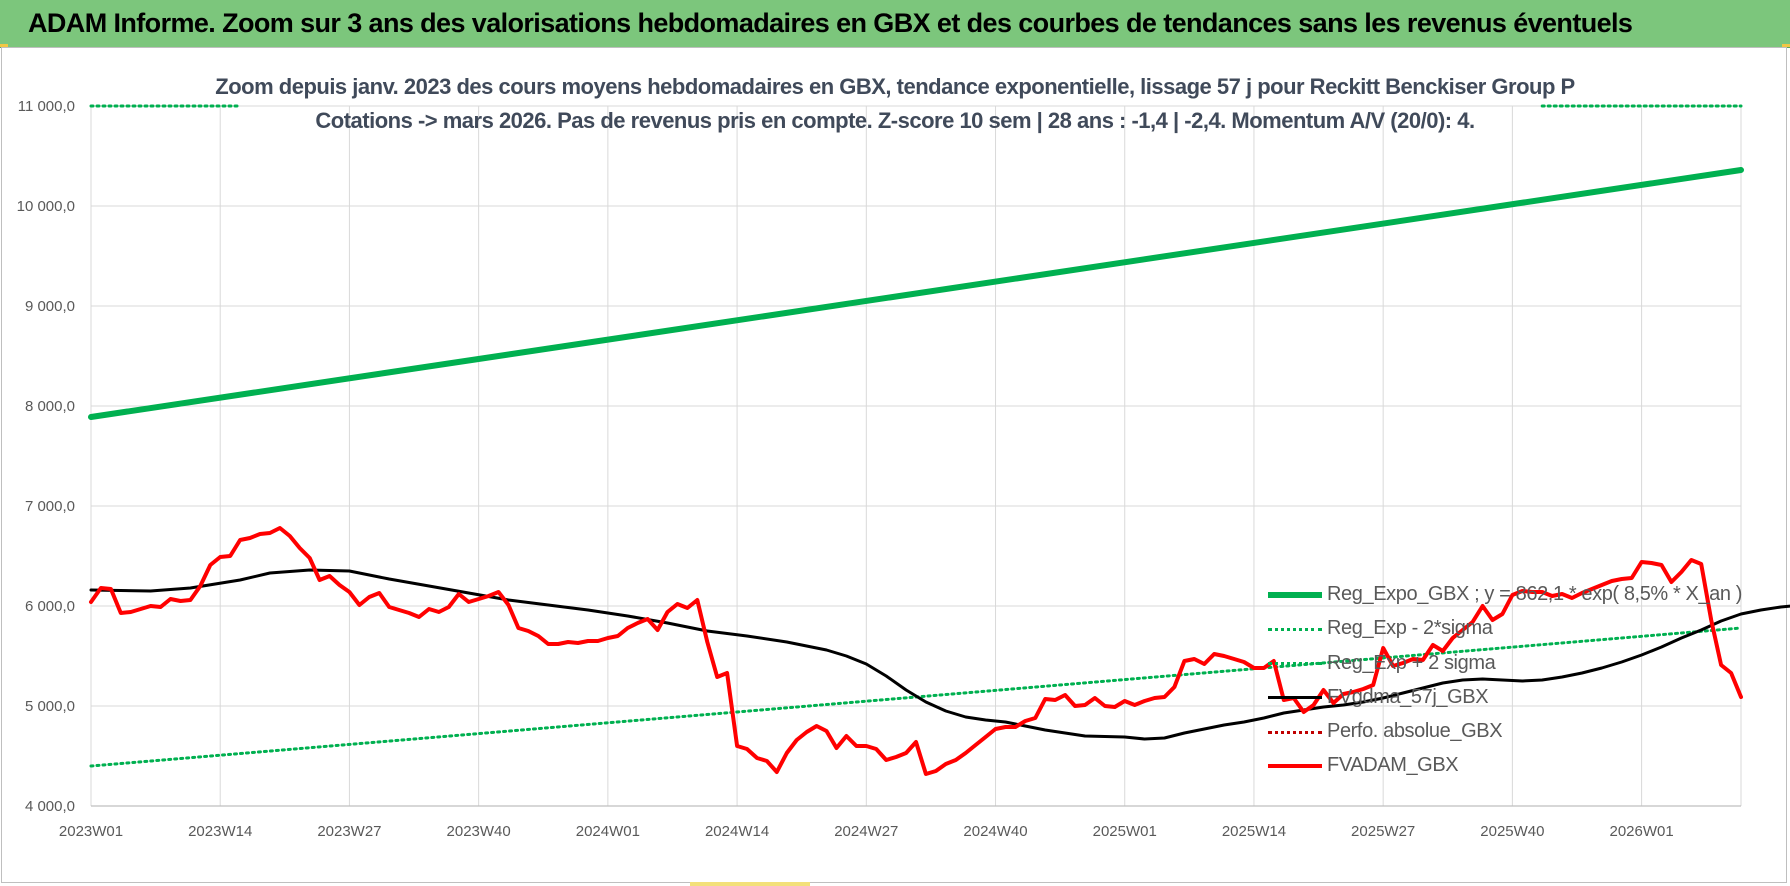 The width and height of the screenshot is (1790, 886). Describe the element at coordinates (1254, 831) in the screenshot. I see `x-tick-label: 2025W14` at that location.